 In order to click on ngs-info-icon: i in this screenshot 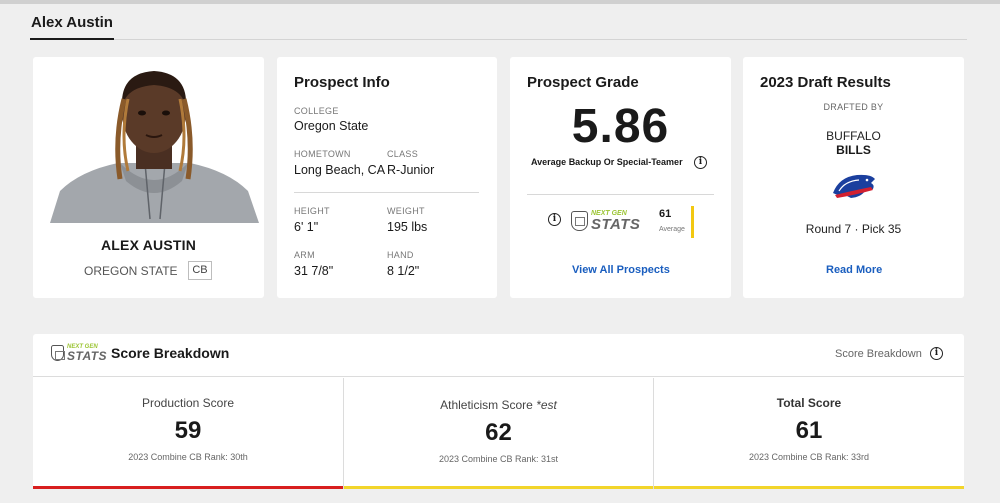, I will do `click(554, 219)`.